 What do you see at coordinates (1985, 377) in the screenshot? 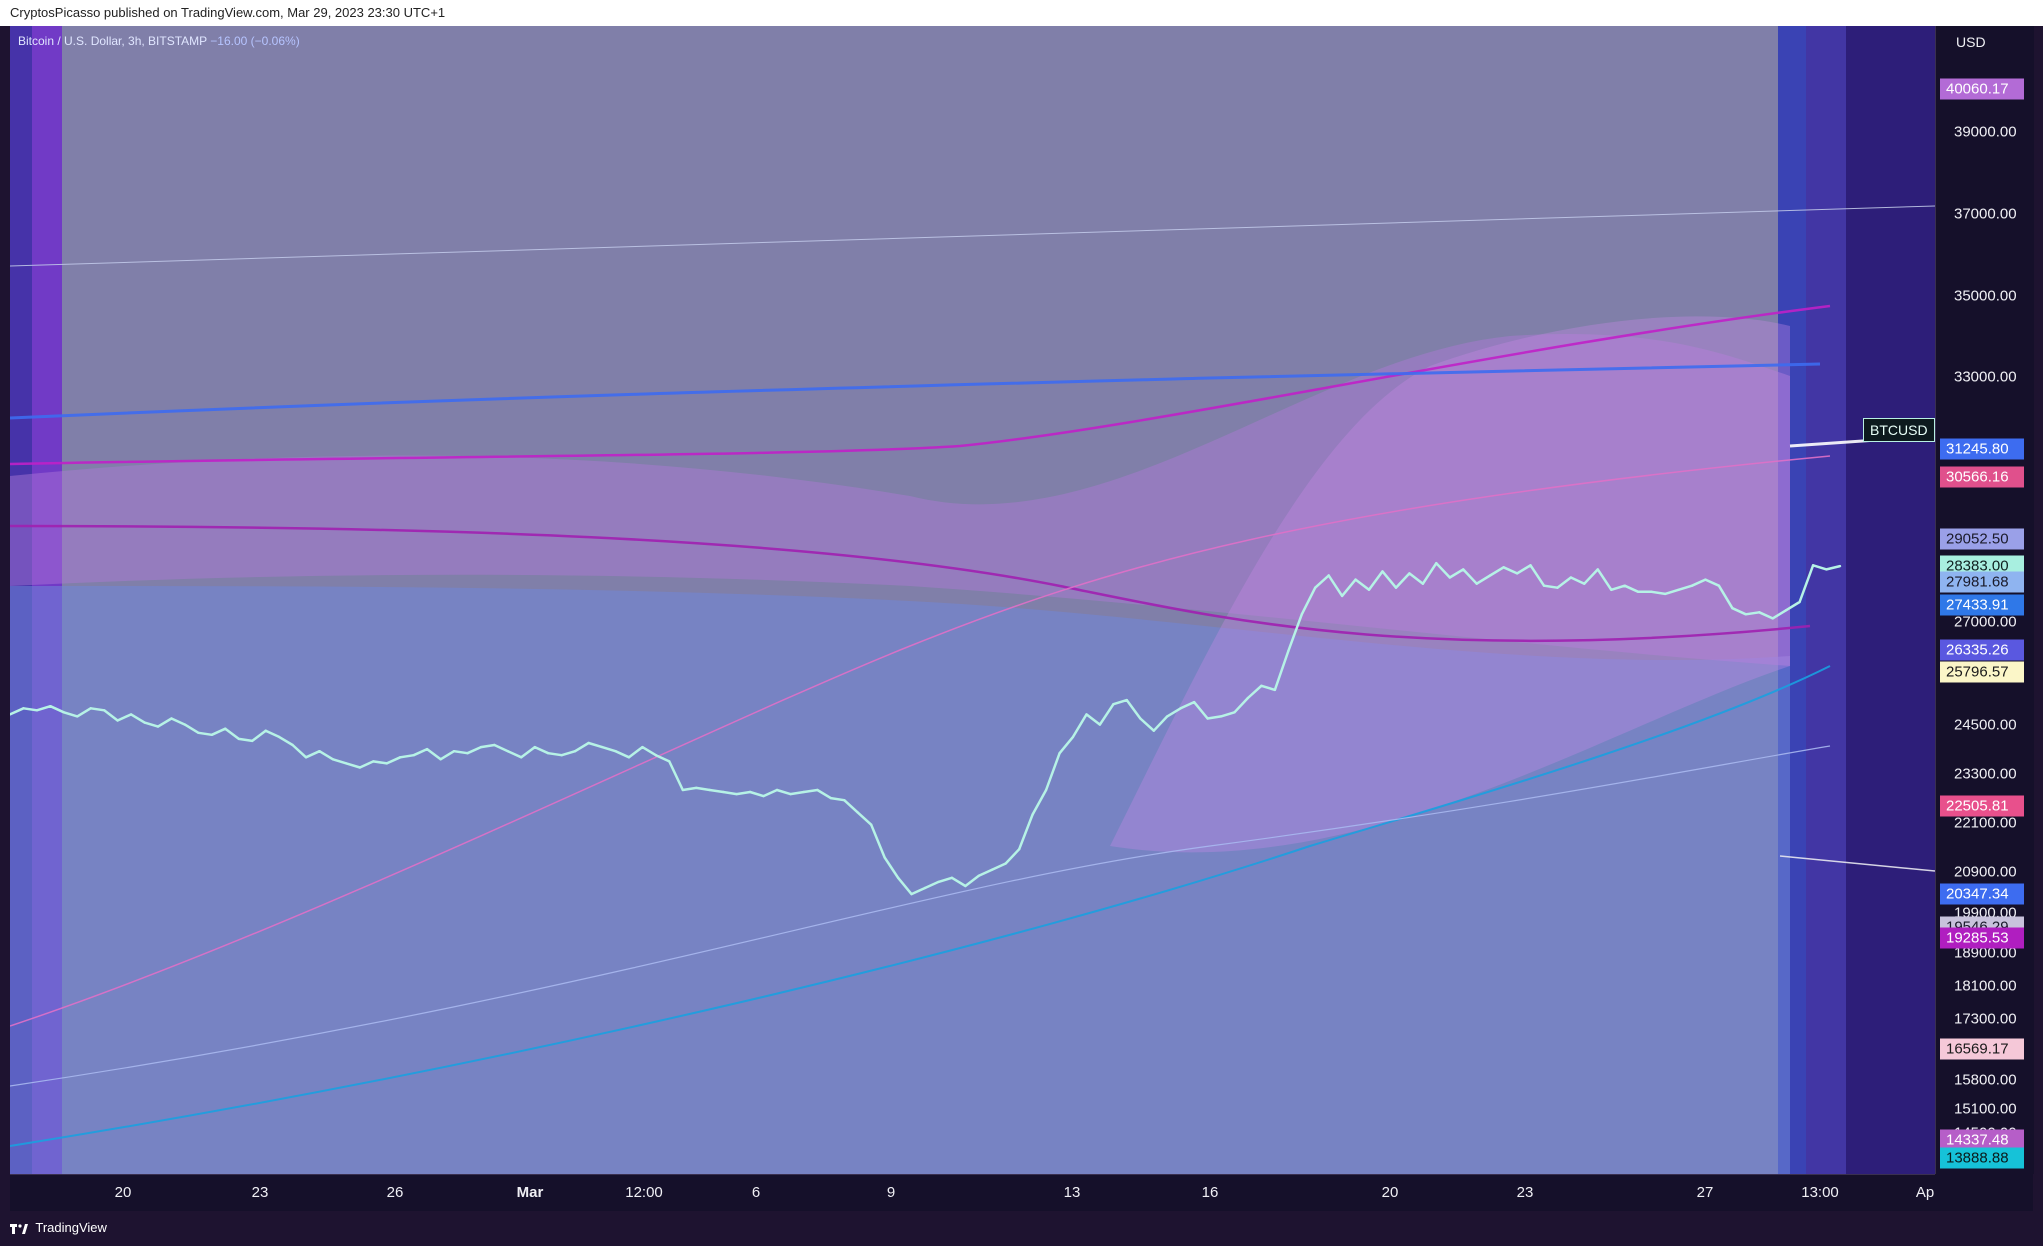
I see `y-tick-label: 33000.00` at bounding box center [1985, 377].